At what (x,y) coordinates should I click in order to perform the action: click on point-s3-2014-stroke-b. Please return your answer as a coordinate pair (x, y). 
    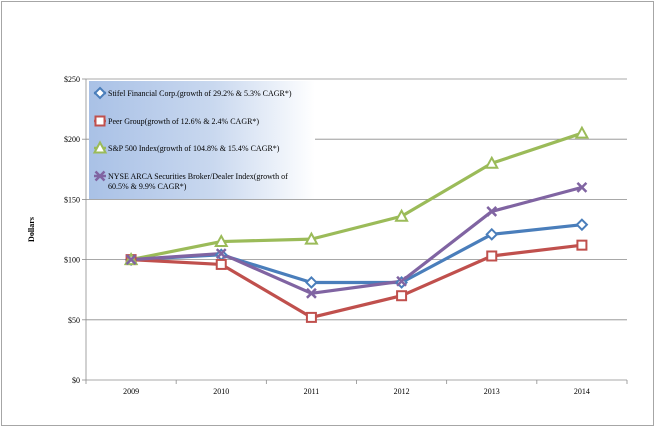
    Looking at the image, I should click on (582, 187).